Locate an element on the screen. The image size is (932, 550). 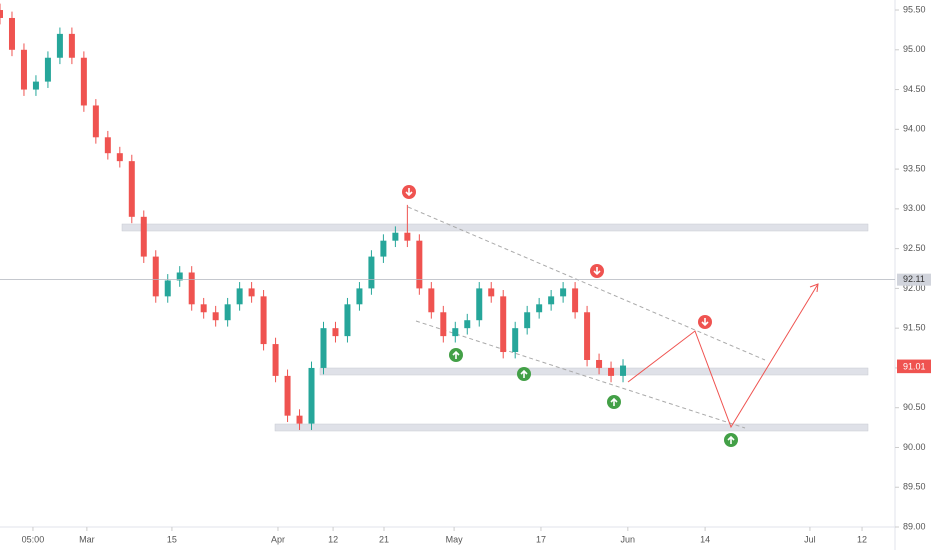
projection-path is located at coordinates (723, 356).